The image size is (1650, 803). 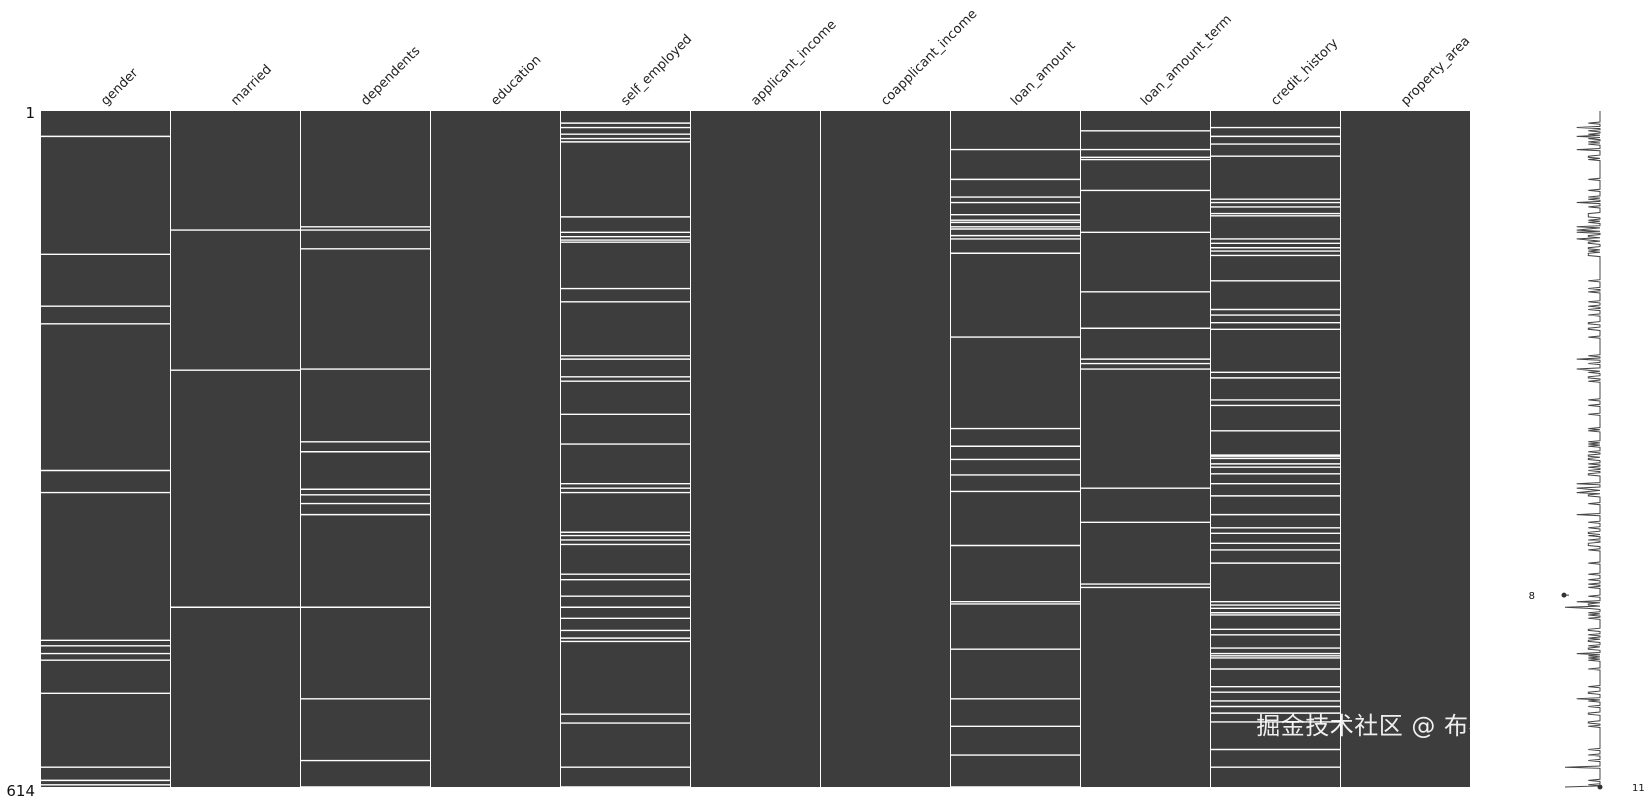 I want to click on column-label-married: married, so click(x=251, y=85).